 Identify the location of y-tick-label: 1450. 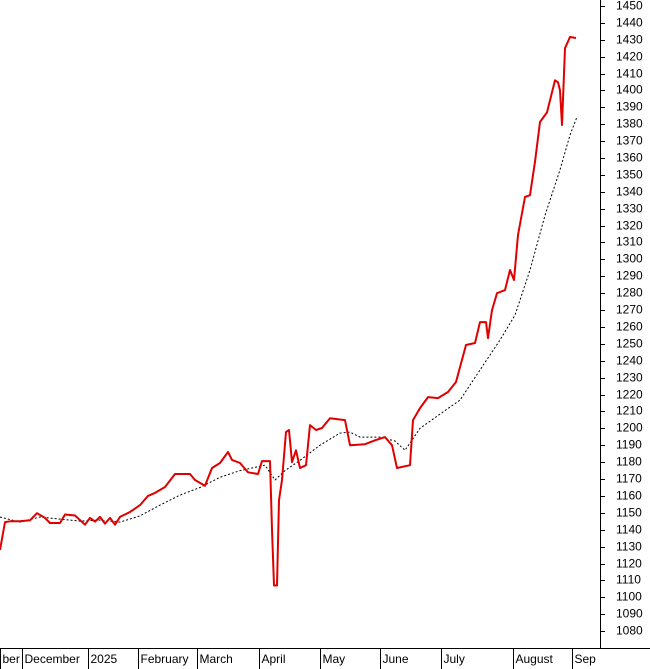
(629, 6).